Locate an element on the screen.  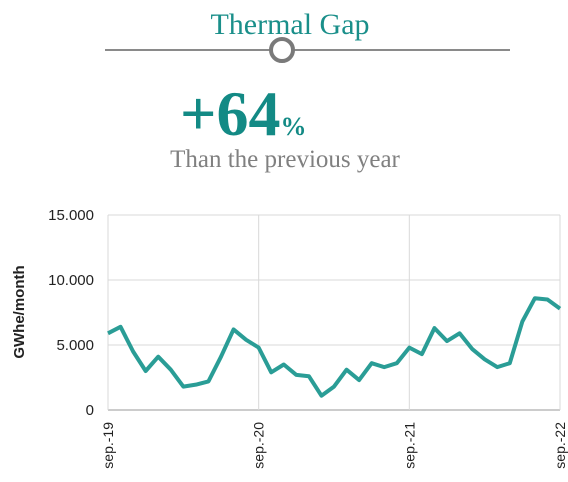
y-tick-label: 5.000 is located at coordinates (75, 345).